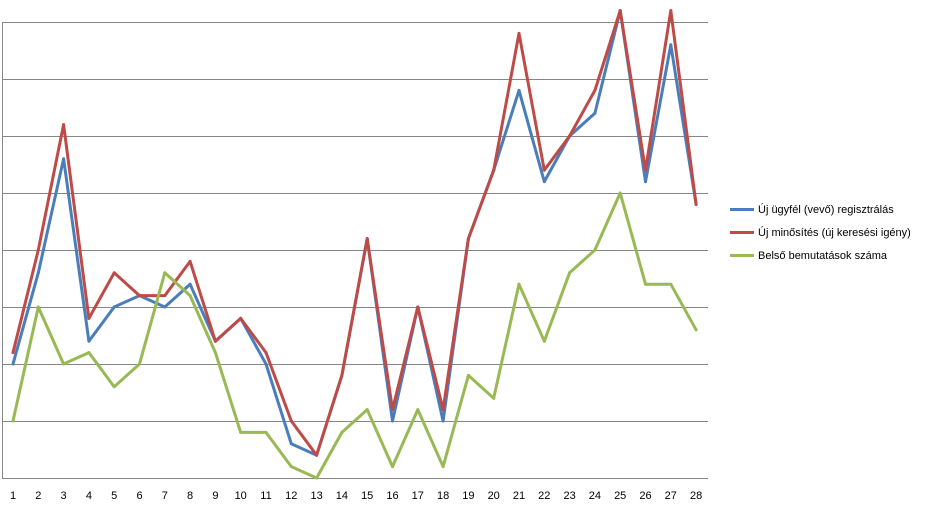 The image size is (932, 505). Describe the element at coordinates (569, 496) in the screenshot. I see `x-tick-label: 23` at that location.